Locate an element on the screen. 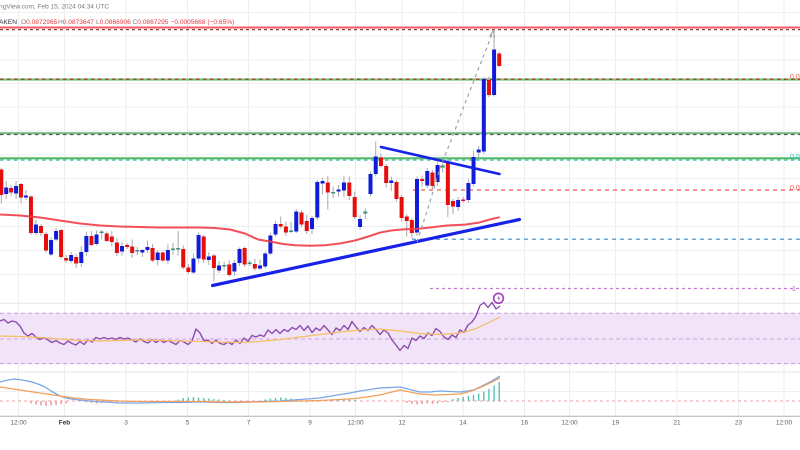  svg-text: 5 is located at coordinates (188, 423).